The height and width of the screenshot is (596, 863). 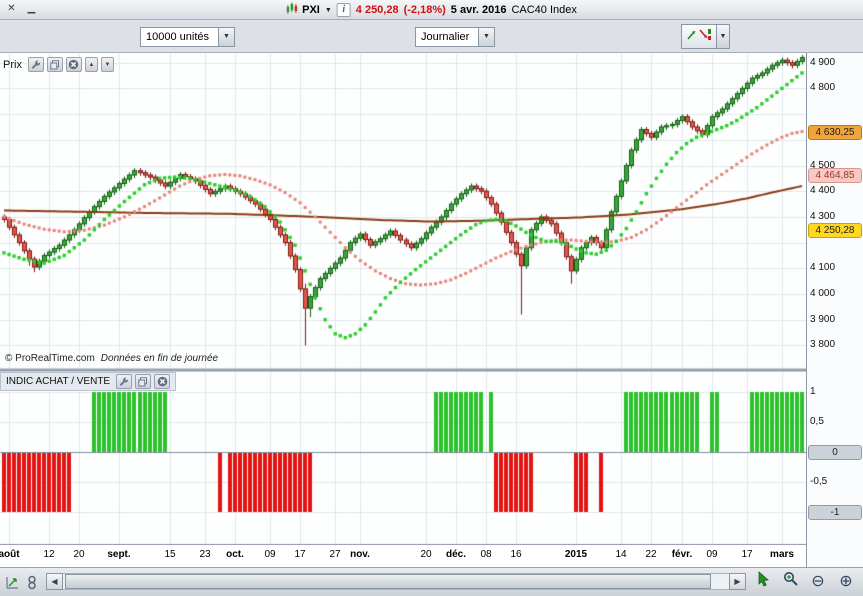 What do you see at coordinates (377, 10) in the screenshot?
I see `last-price: 4 250,28` at bounding box center [377, 10].